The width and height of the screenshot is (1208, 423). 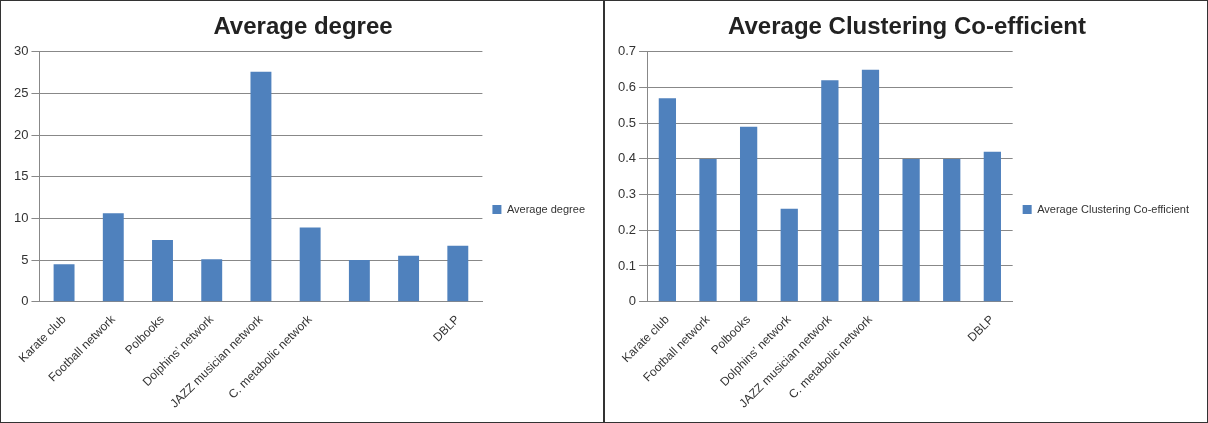 I want to click on y-tick-label: 0.1, so click(x=627, y=265).